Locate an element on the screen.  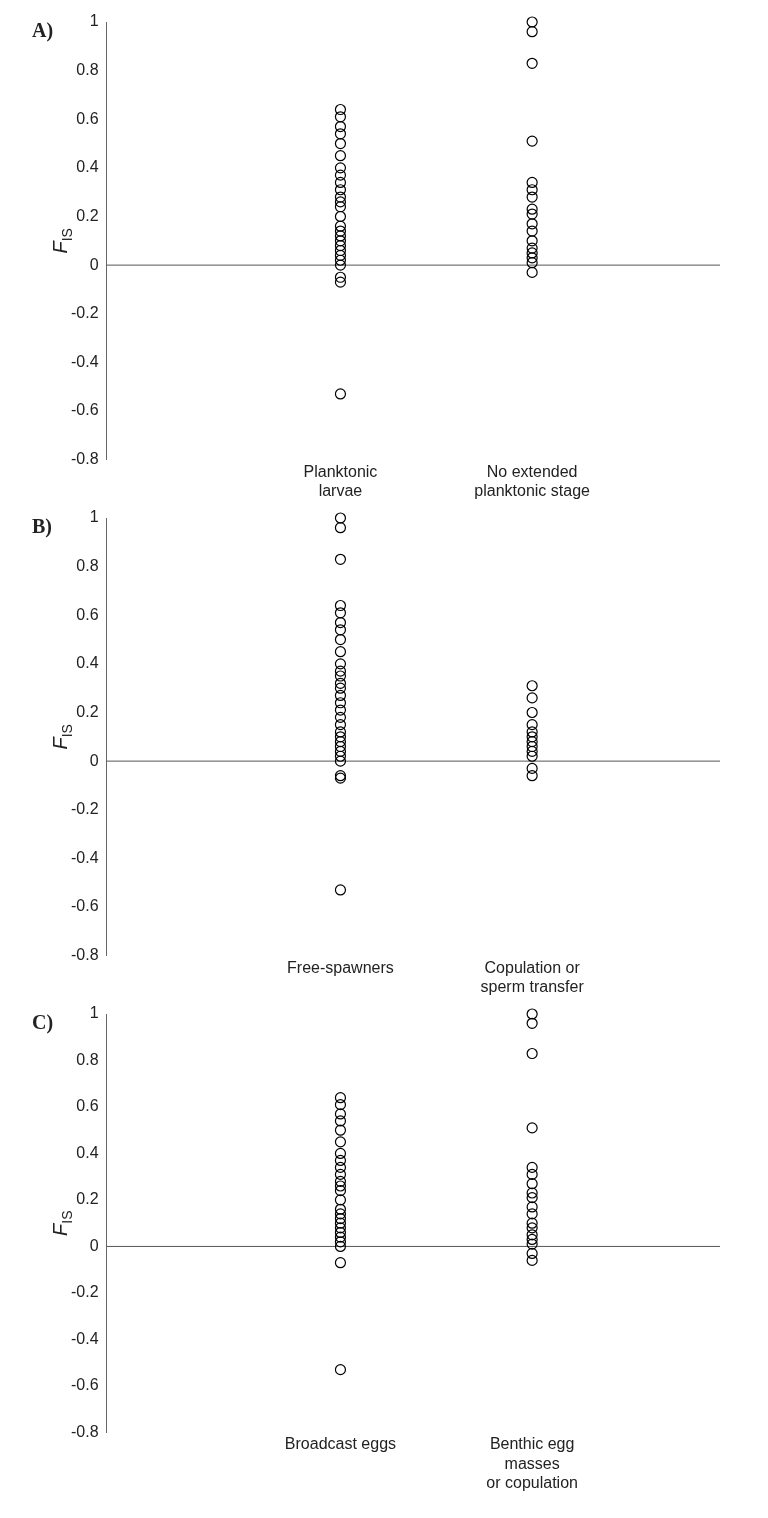
x-tick-label: No extended planktonic stage is located at coordinates (532, 480).